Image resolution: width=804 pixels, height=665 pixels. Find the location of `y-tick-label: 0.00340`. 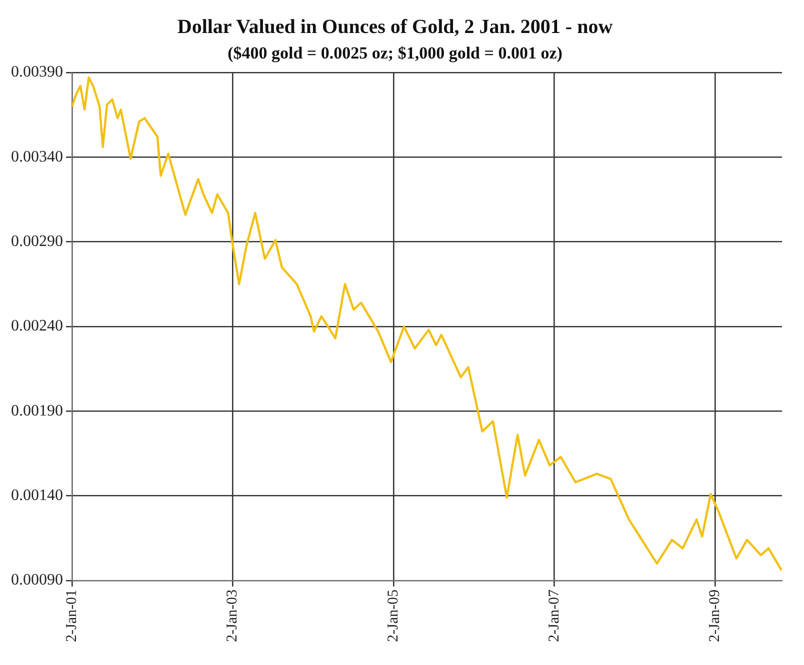

y-tick-label: 0.00340 is located at coordinates (37, 157).